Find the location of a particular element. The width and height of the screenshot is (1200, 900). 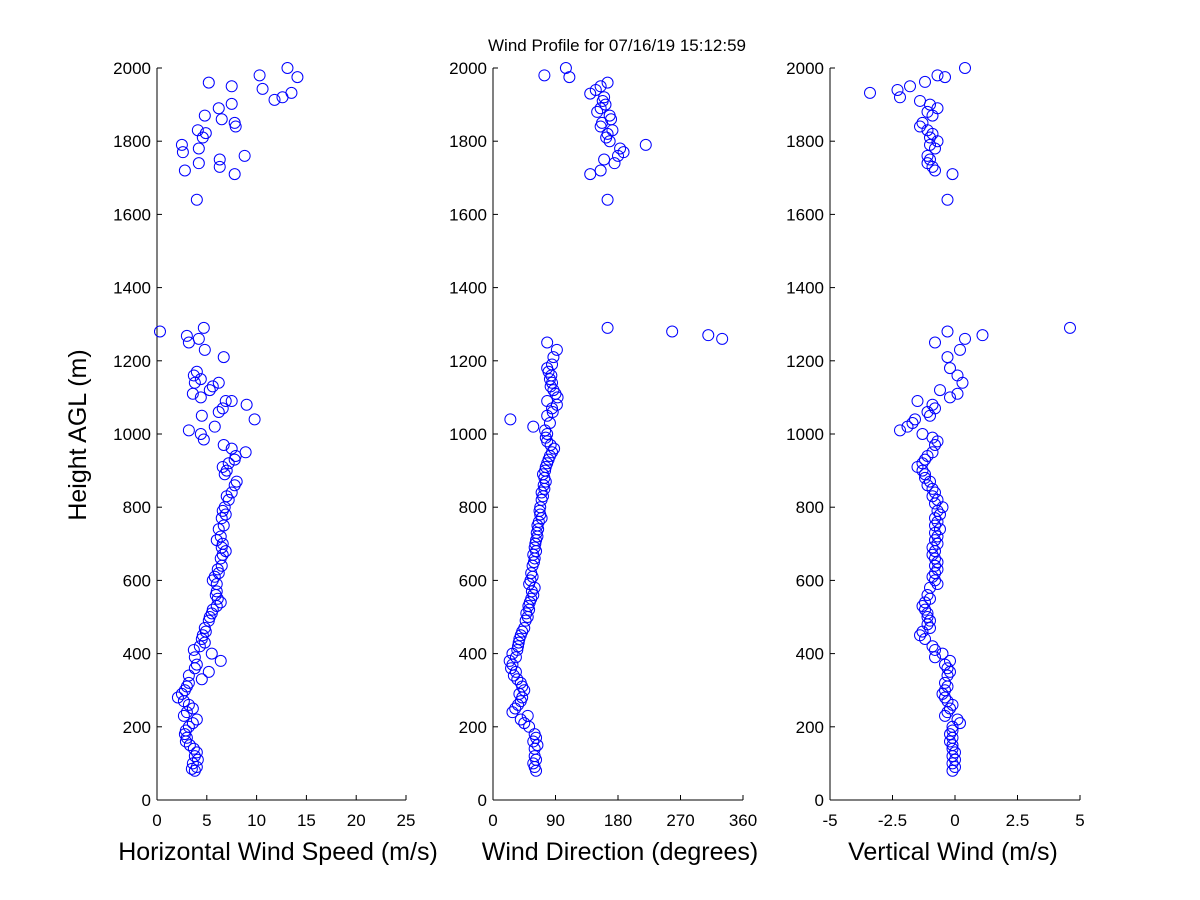

x-tick-label: 5 is located at coordinates (1079, 820).